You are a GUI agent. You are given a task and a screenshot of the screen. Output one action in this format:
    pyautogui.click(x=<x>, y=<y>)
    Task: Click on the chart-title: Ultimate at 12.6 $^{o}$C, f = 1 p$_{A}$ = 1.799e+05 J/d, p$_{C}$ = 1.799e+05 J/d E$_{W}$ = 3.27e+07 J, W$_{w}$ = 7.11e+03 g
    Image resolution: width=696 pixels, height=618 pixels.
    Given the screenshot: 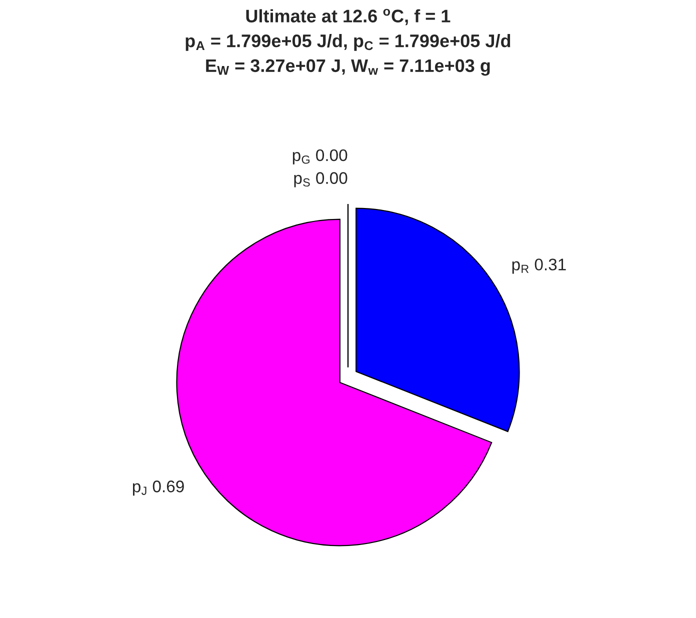 What is the action you would take?
    pyautogui.click(x=348, y=42)
    